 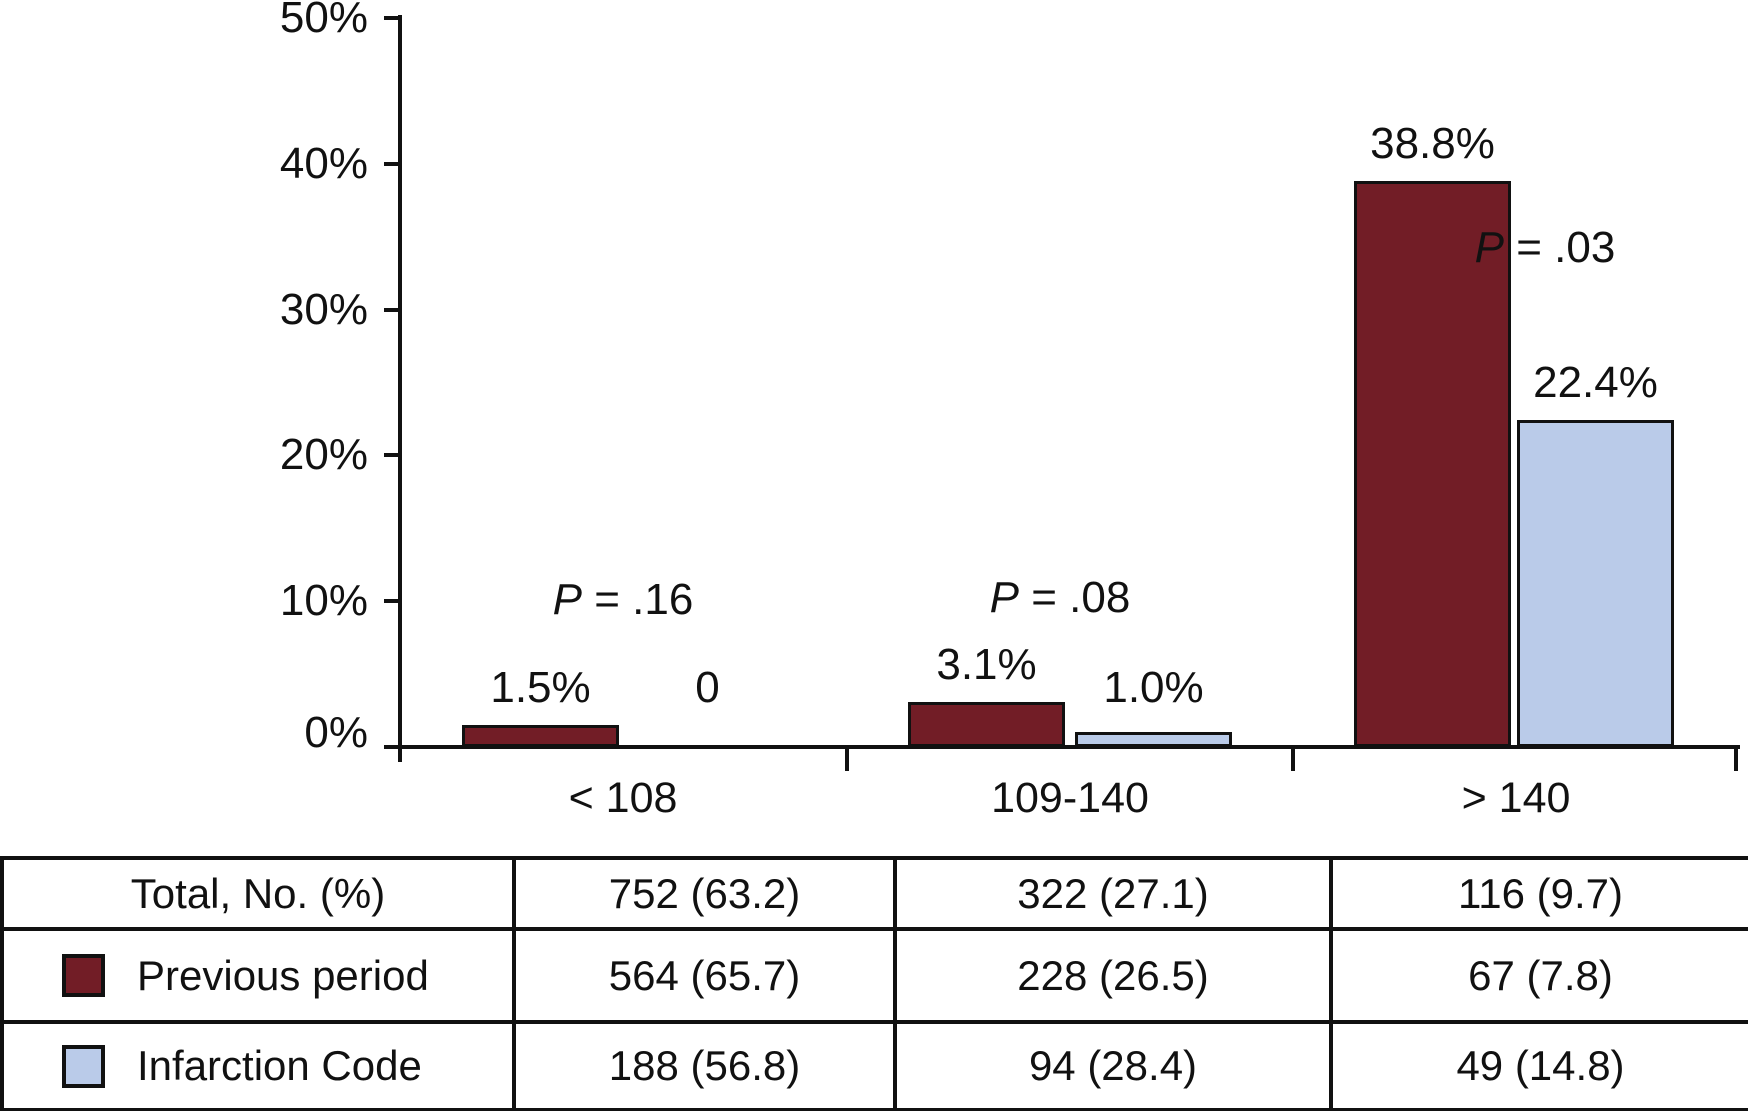 I want to click on y-tick-label: 0%, so click(x=336, y=732).